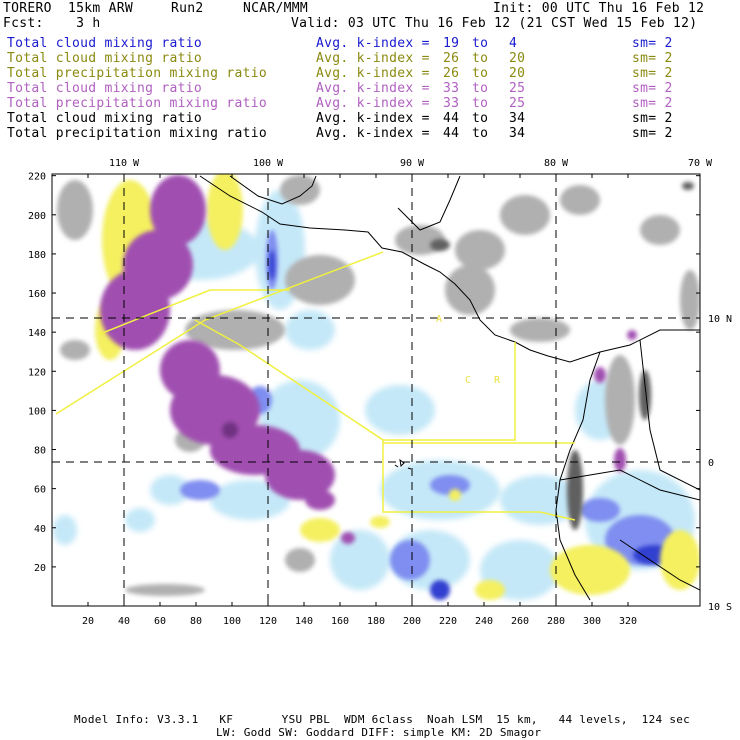 The height and width of the screenshot is (740, 740). I want to click on run-label: Run2, so click(187, 8).